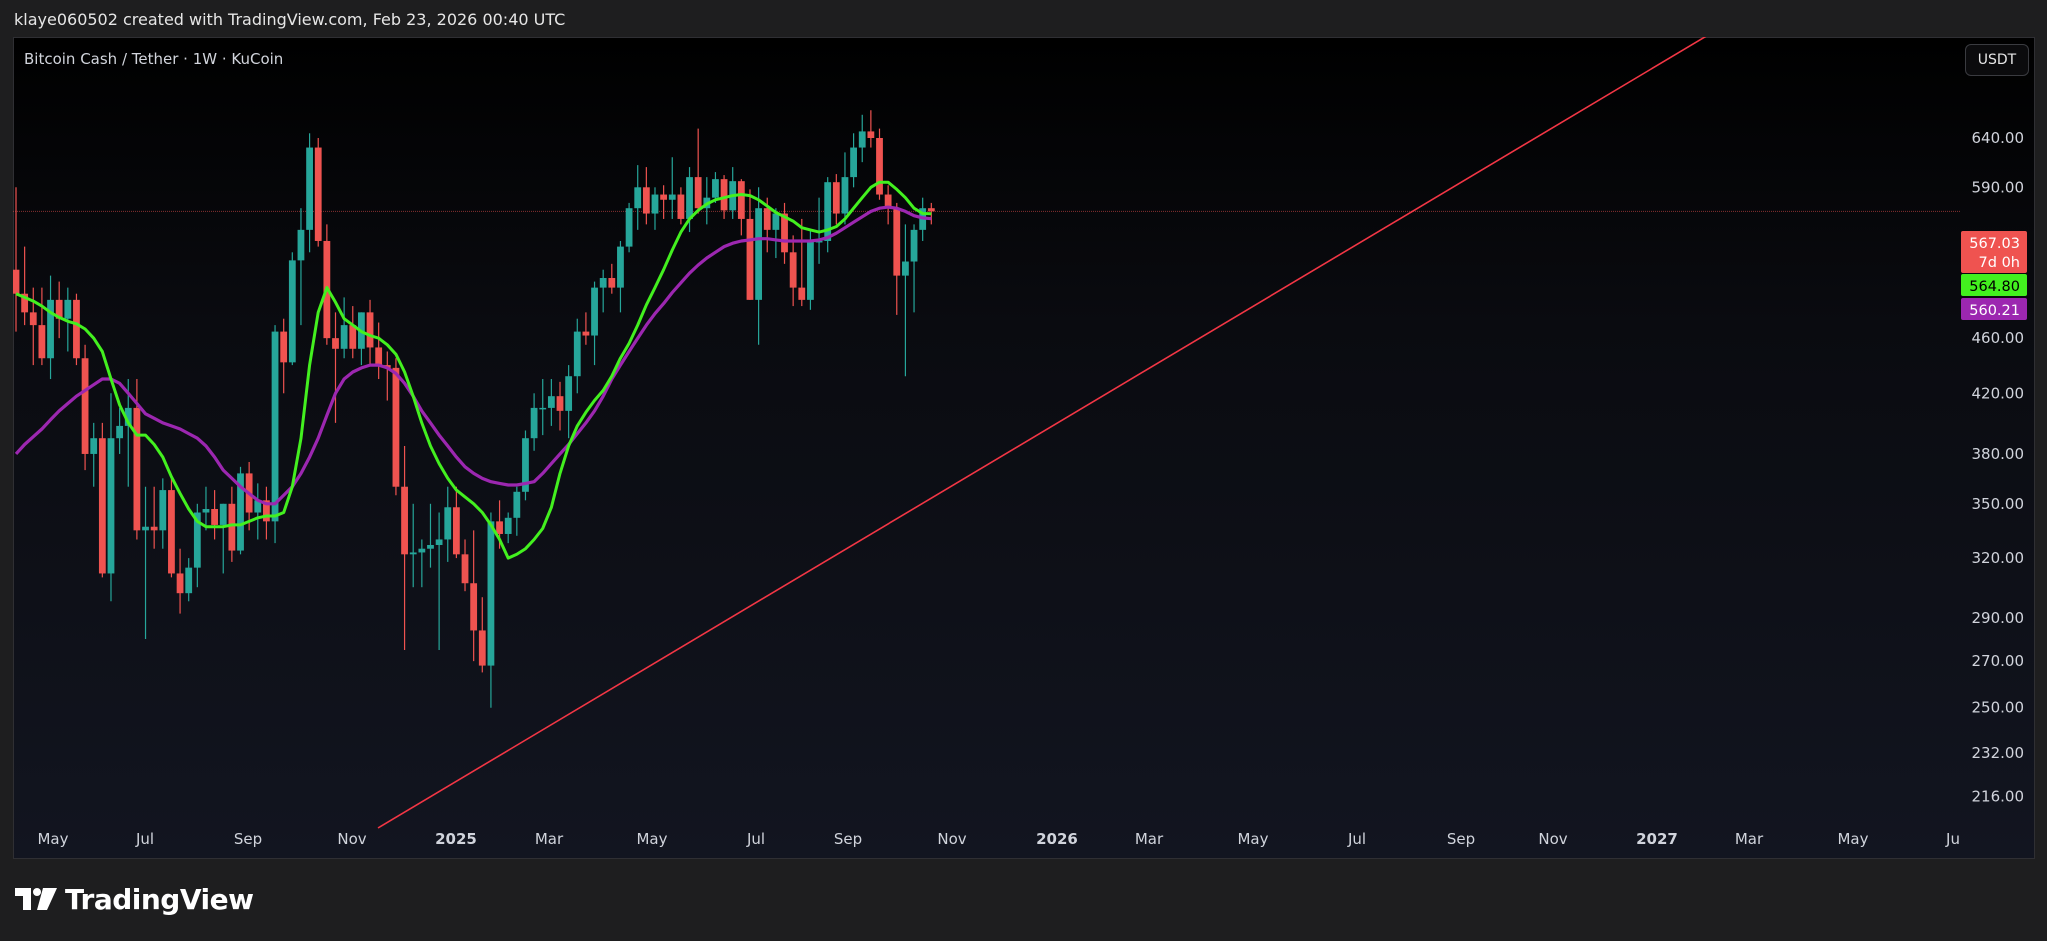  Describe the element at coordinates (1998, 661) in the screenshot. I see `y-tick-label: 270.00` at that location.